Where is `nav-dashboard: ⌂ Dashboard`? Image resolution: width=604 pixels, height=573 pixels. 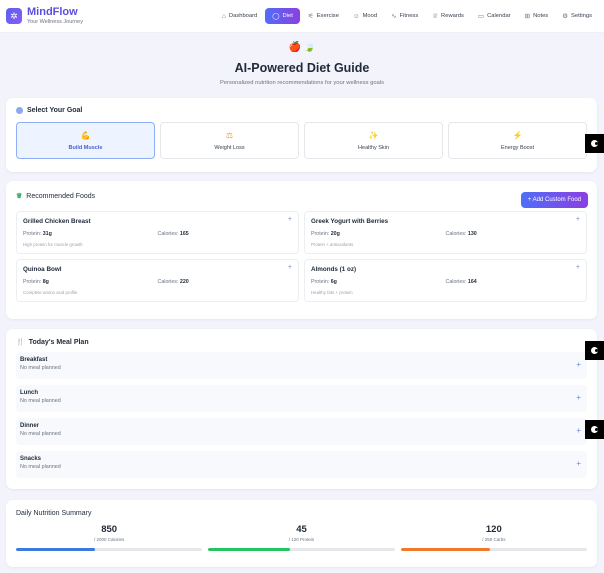
nav-dashboard: ⌂ Dashboard is located at coordinates (239, 16).